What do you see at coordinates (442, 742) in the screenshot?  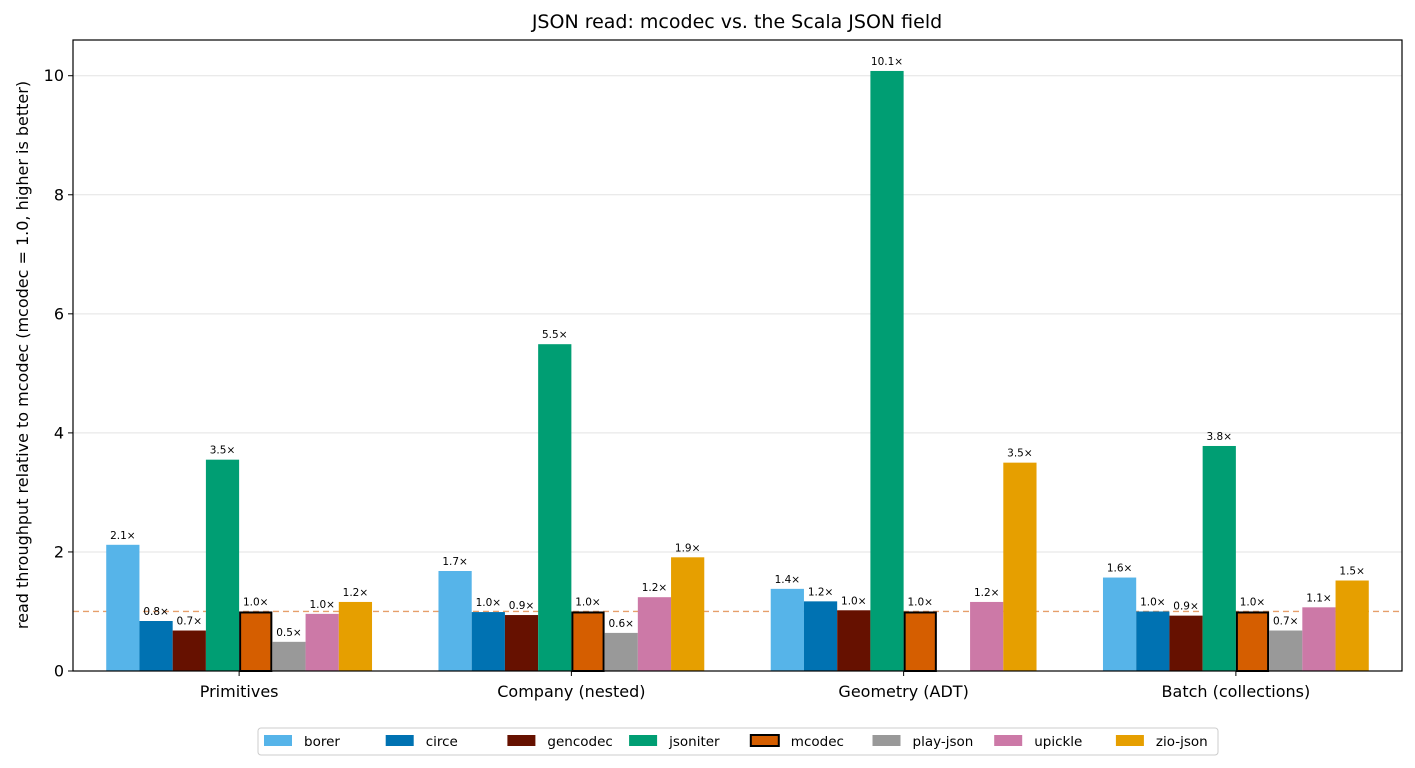 I see `legend-label-circe: circe` at bounding box center [442, 742].